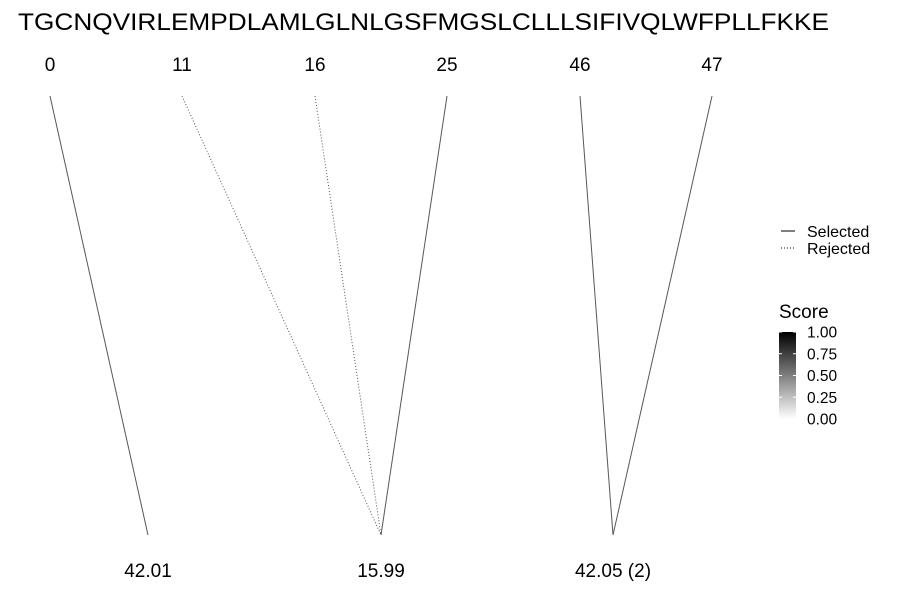  Describe the element at coordinates (182, 65) in the screenshot. I see `position-label: 11` at that location.